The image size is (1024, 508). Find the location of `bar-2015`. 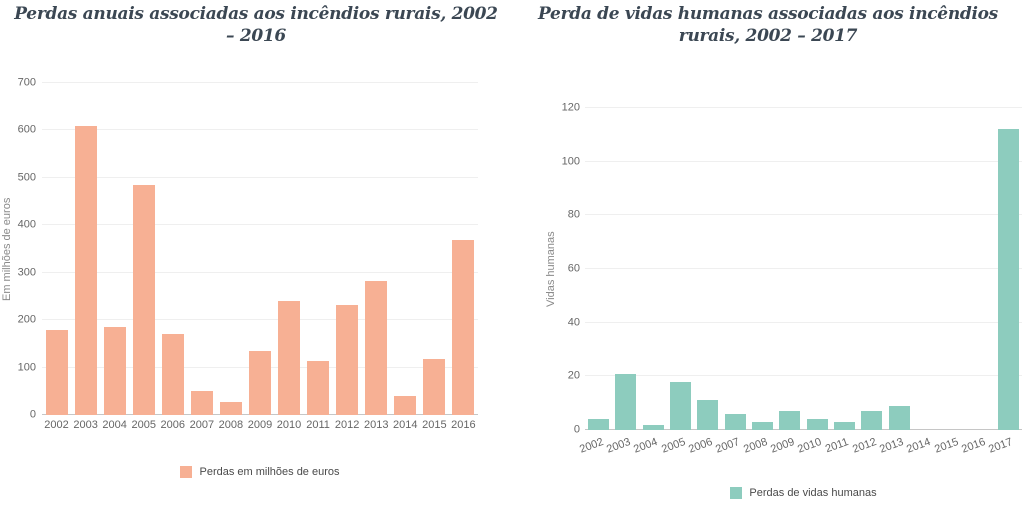

bar-2015 is located at coordinates (434, 387).